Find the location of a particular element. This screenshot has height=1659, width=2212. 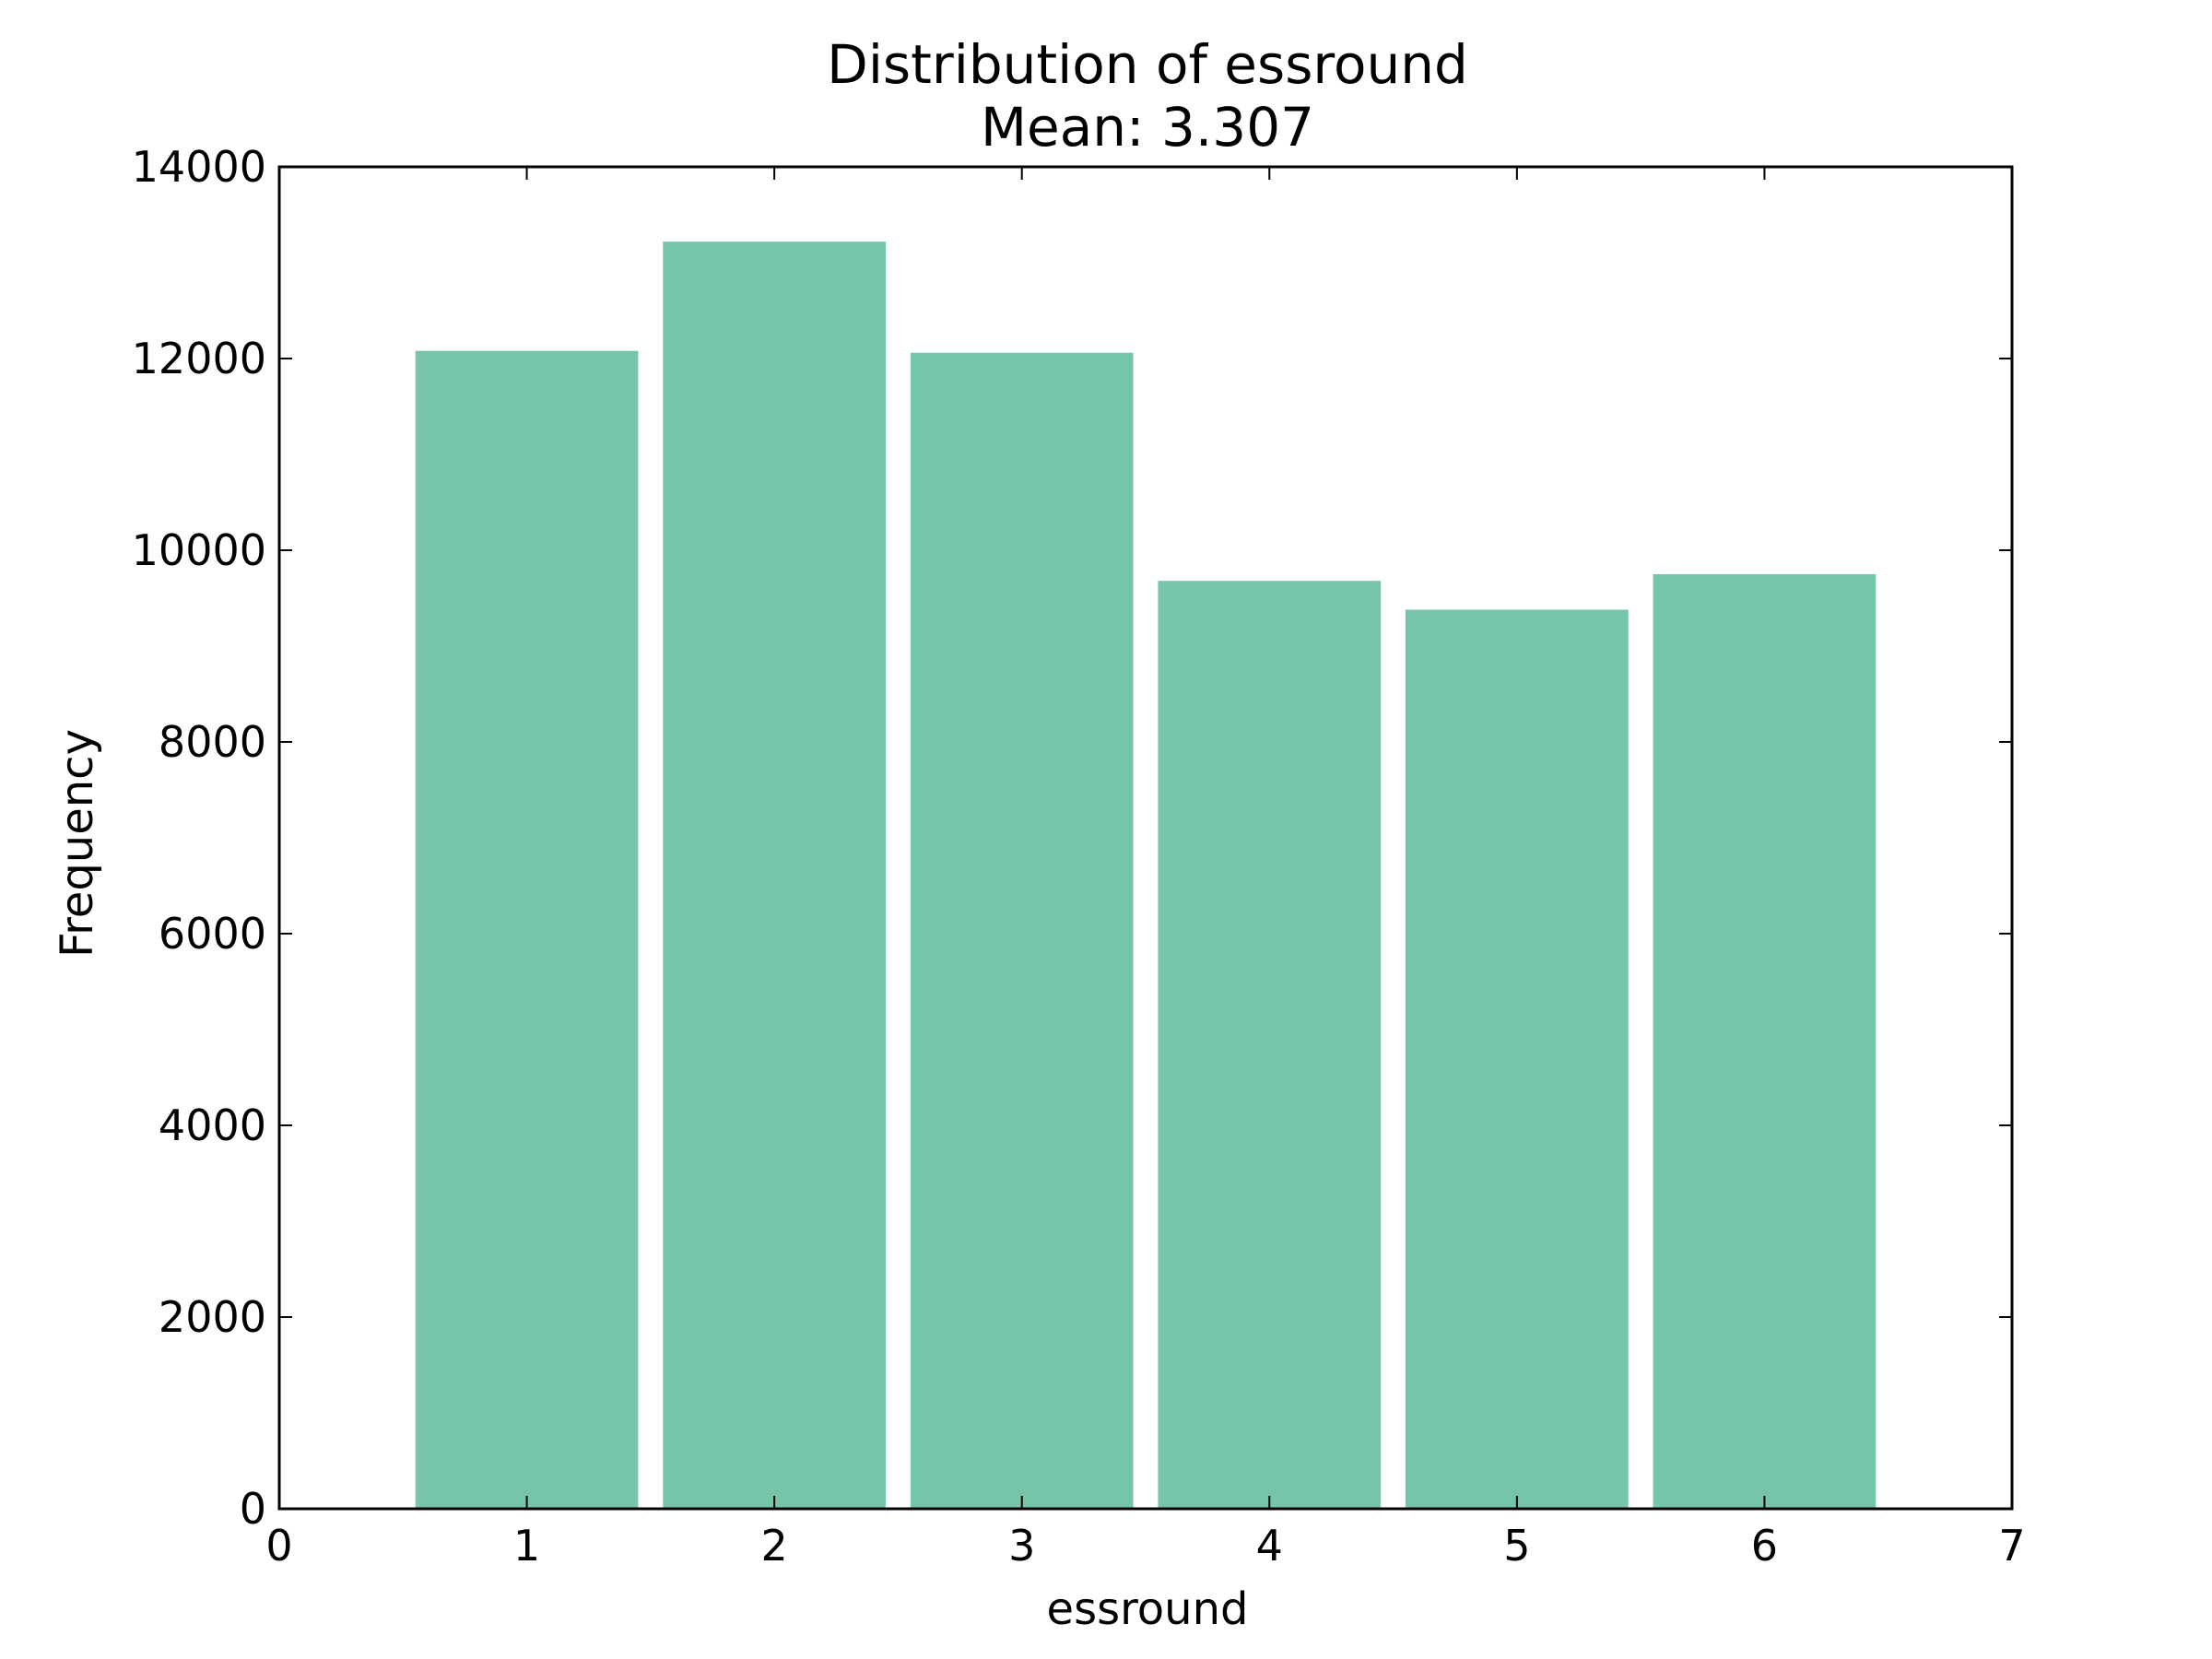

x-tick-label: 0 is located at coordinates (278, 1546).